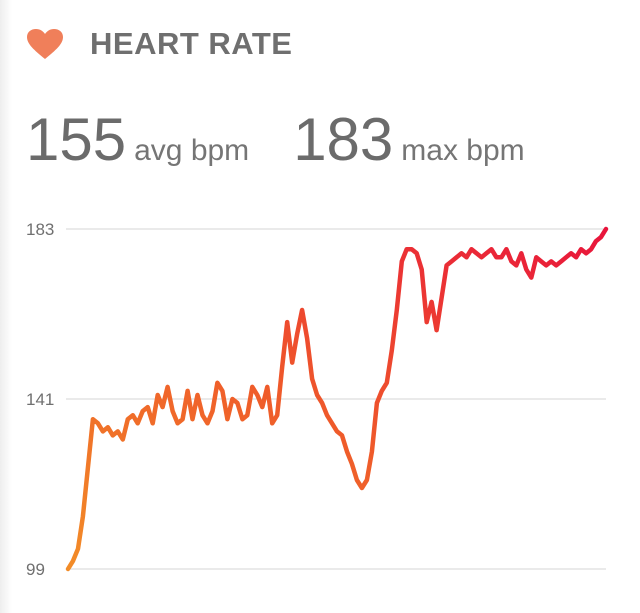 This screenshot has height=613, width=640. What do you see at coordinates (40, 229) in the screenshot?
I see `y-tick-label: 183` at bounding box center [40, 229].